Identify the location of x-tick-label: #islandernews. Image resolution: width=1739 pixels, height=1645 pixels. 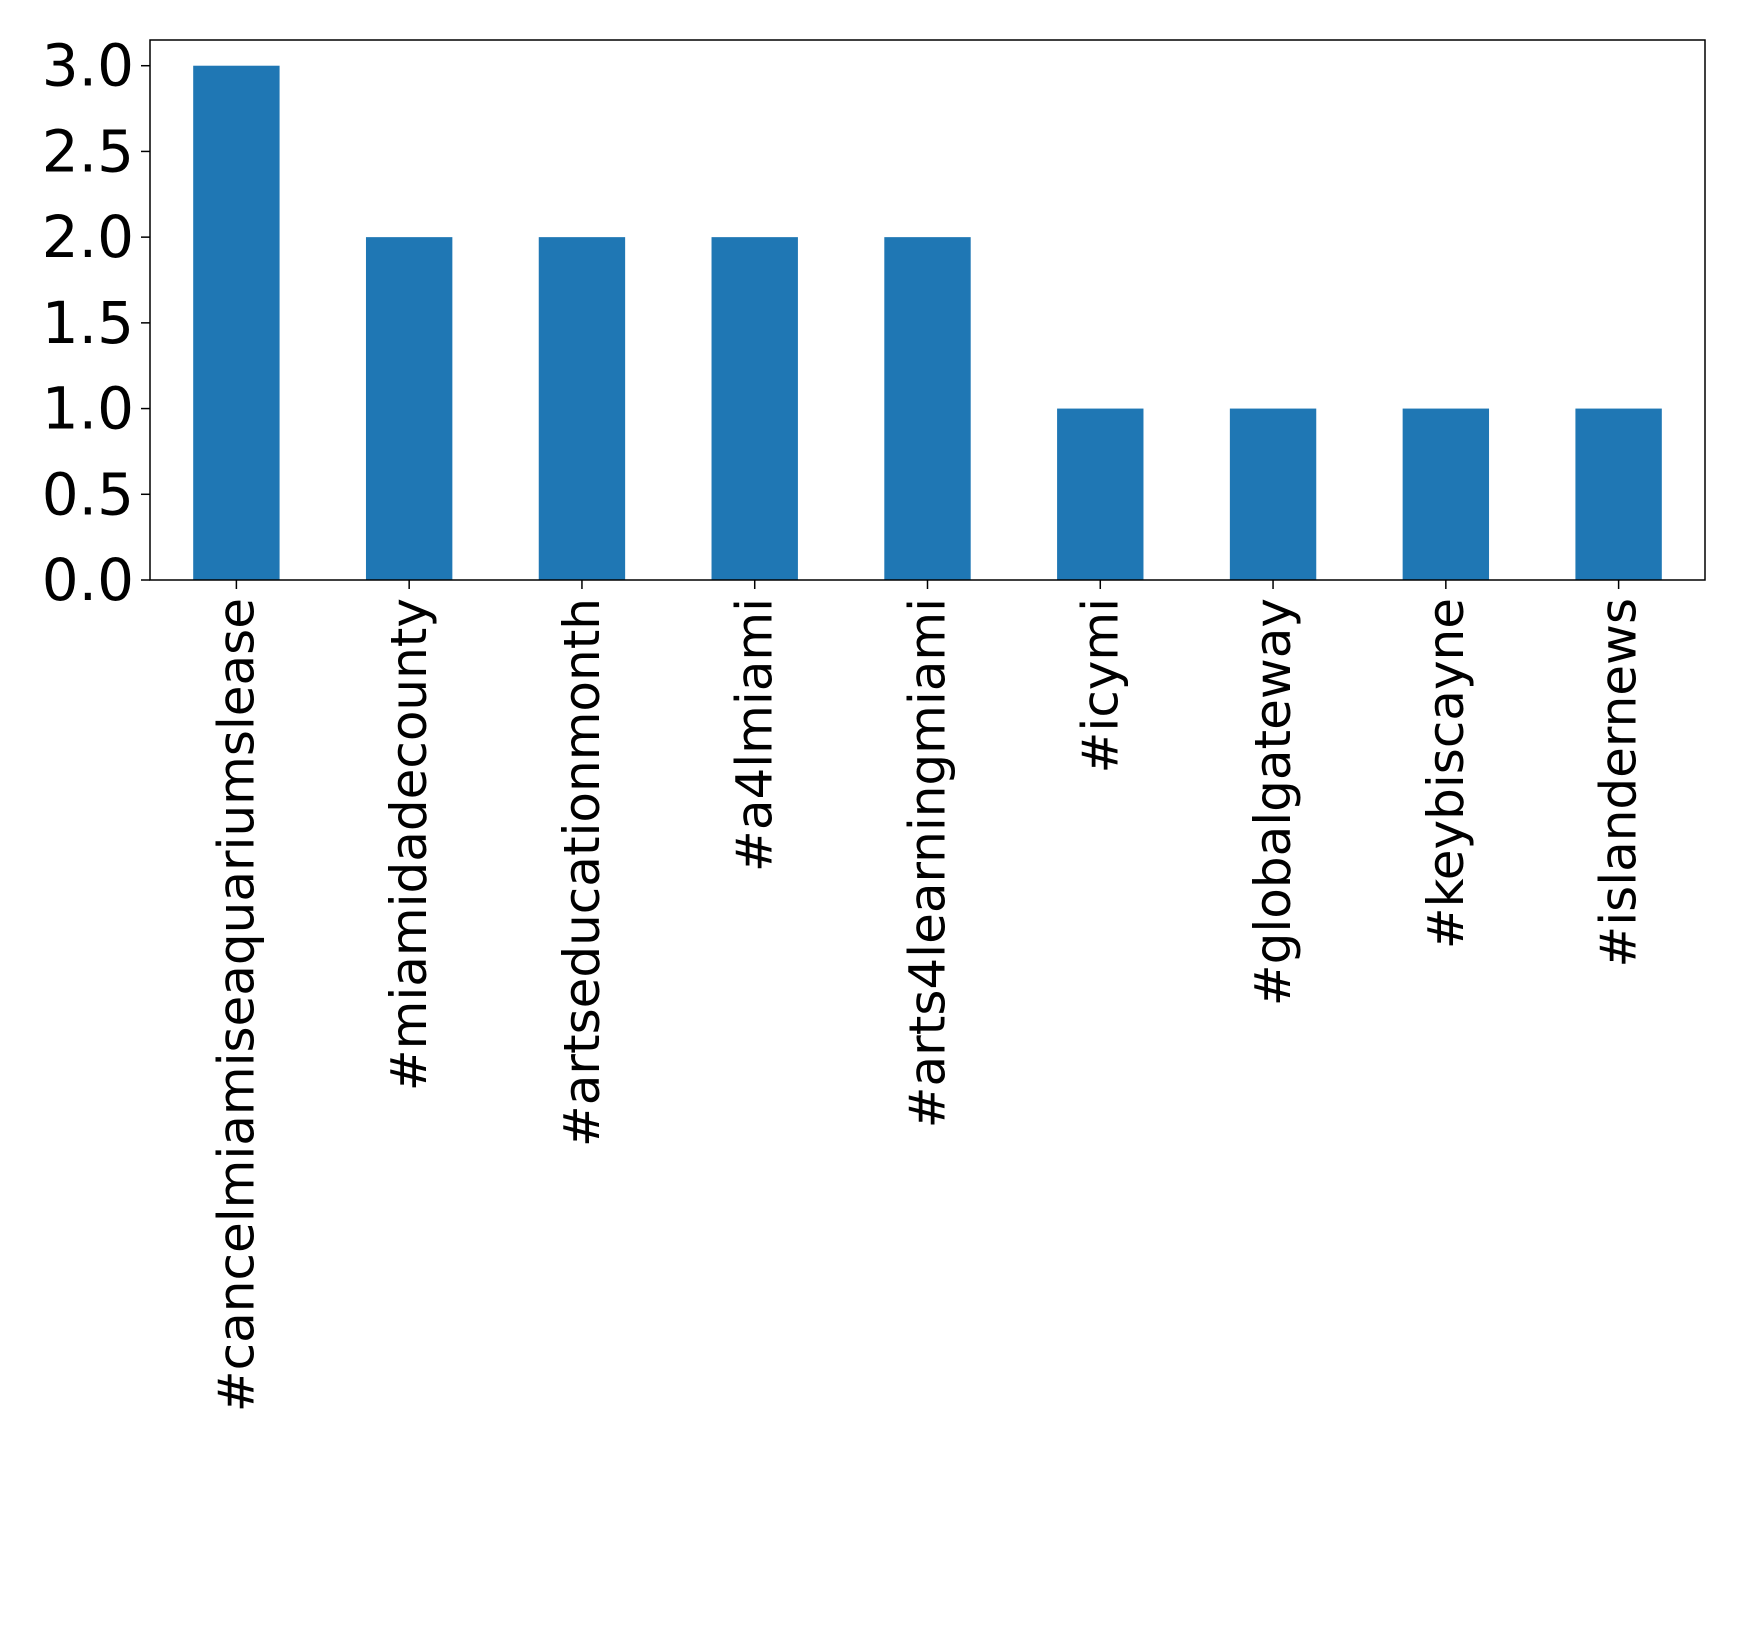
(1619, 783).